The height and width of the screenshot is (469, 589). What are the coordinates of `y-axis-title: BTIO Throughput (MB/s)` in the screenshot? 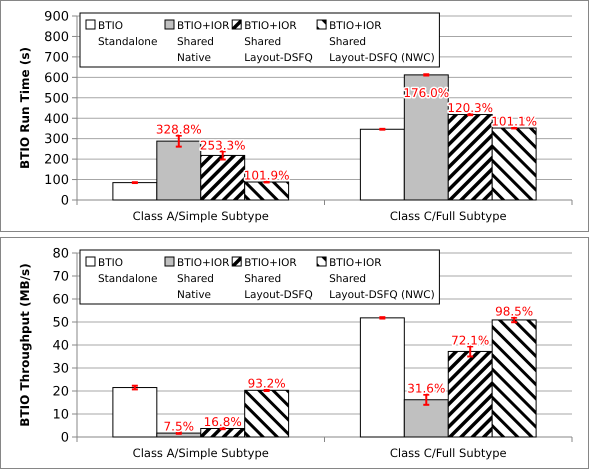 It's located at (25, 345).